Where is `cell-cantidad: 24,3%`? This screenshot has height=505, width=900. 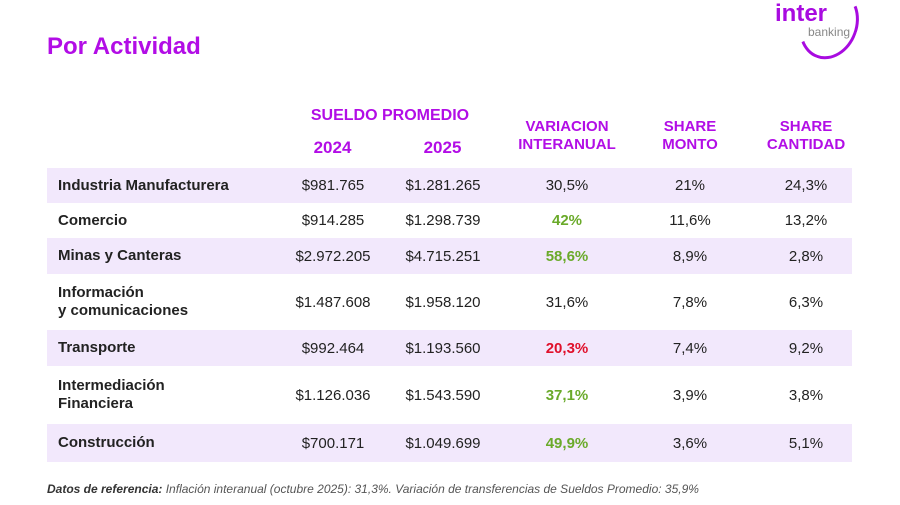 cell-cantidad: 24,3% is located at coordinates (806, 185).